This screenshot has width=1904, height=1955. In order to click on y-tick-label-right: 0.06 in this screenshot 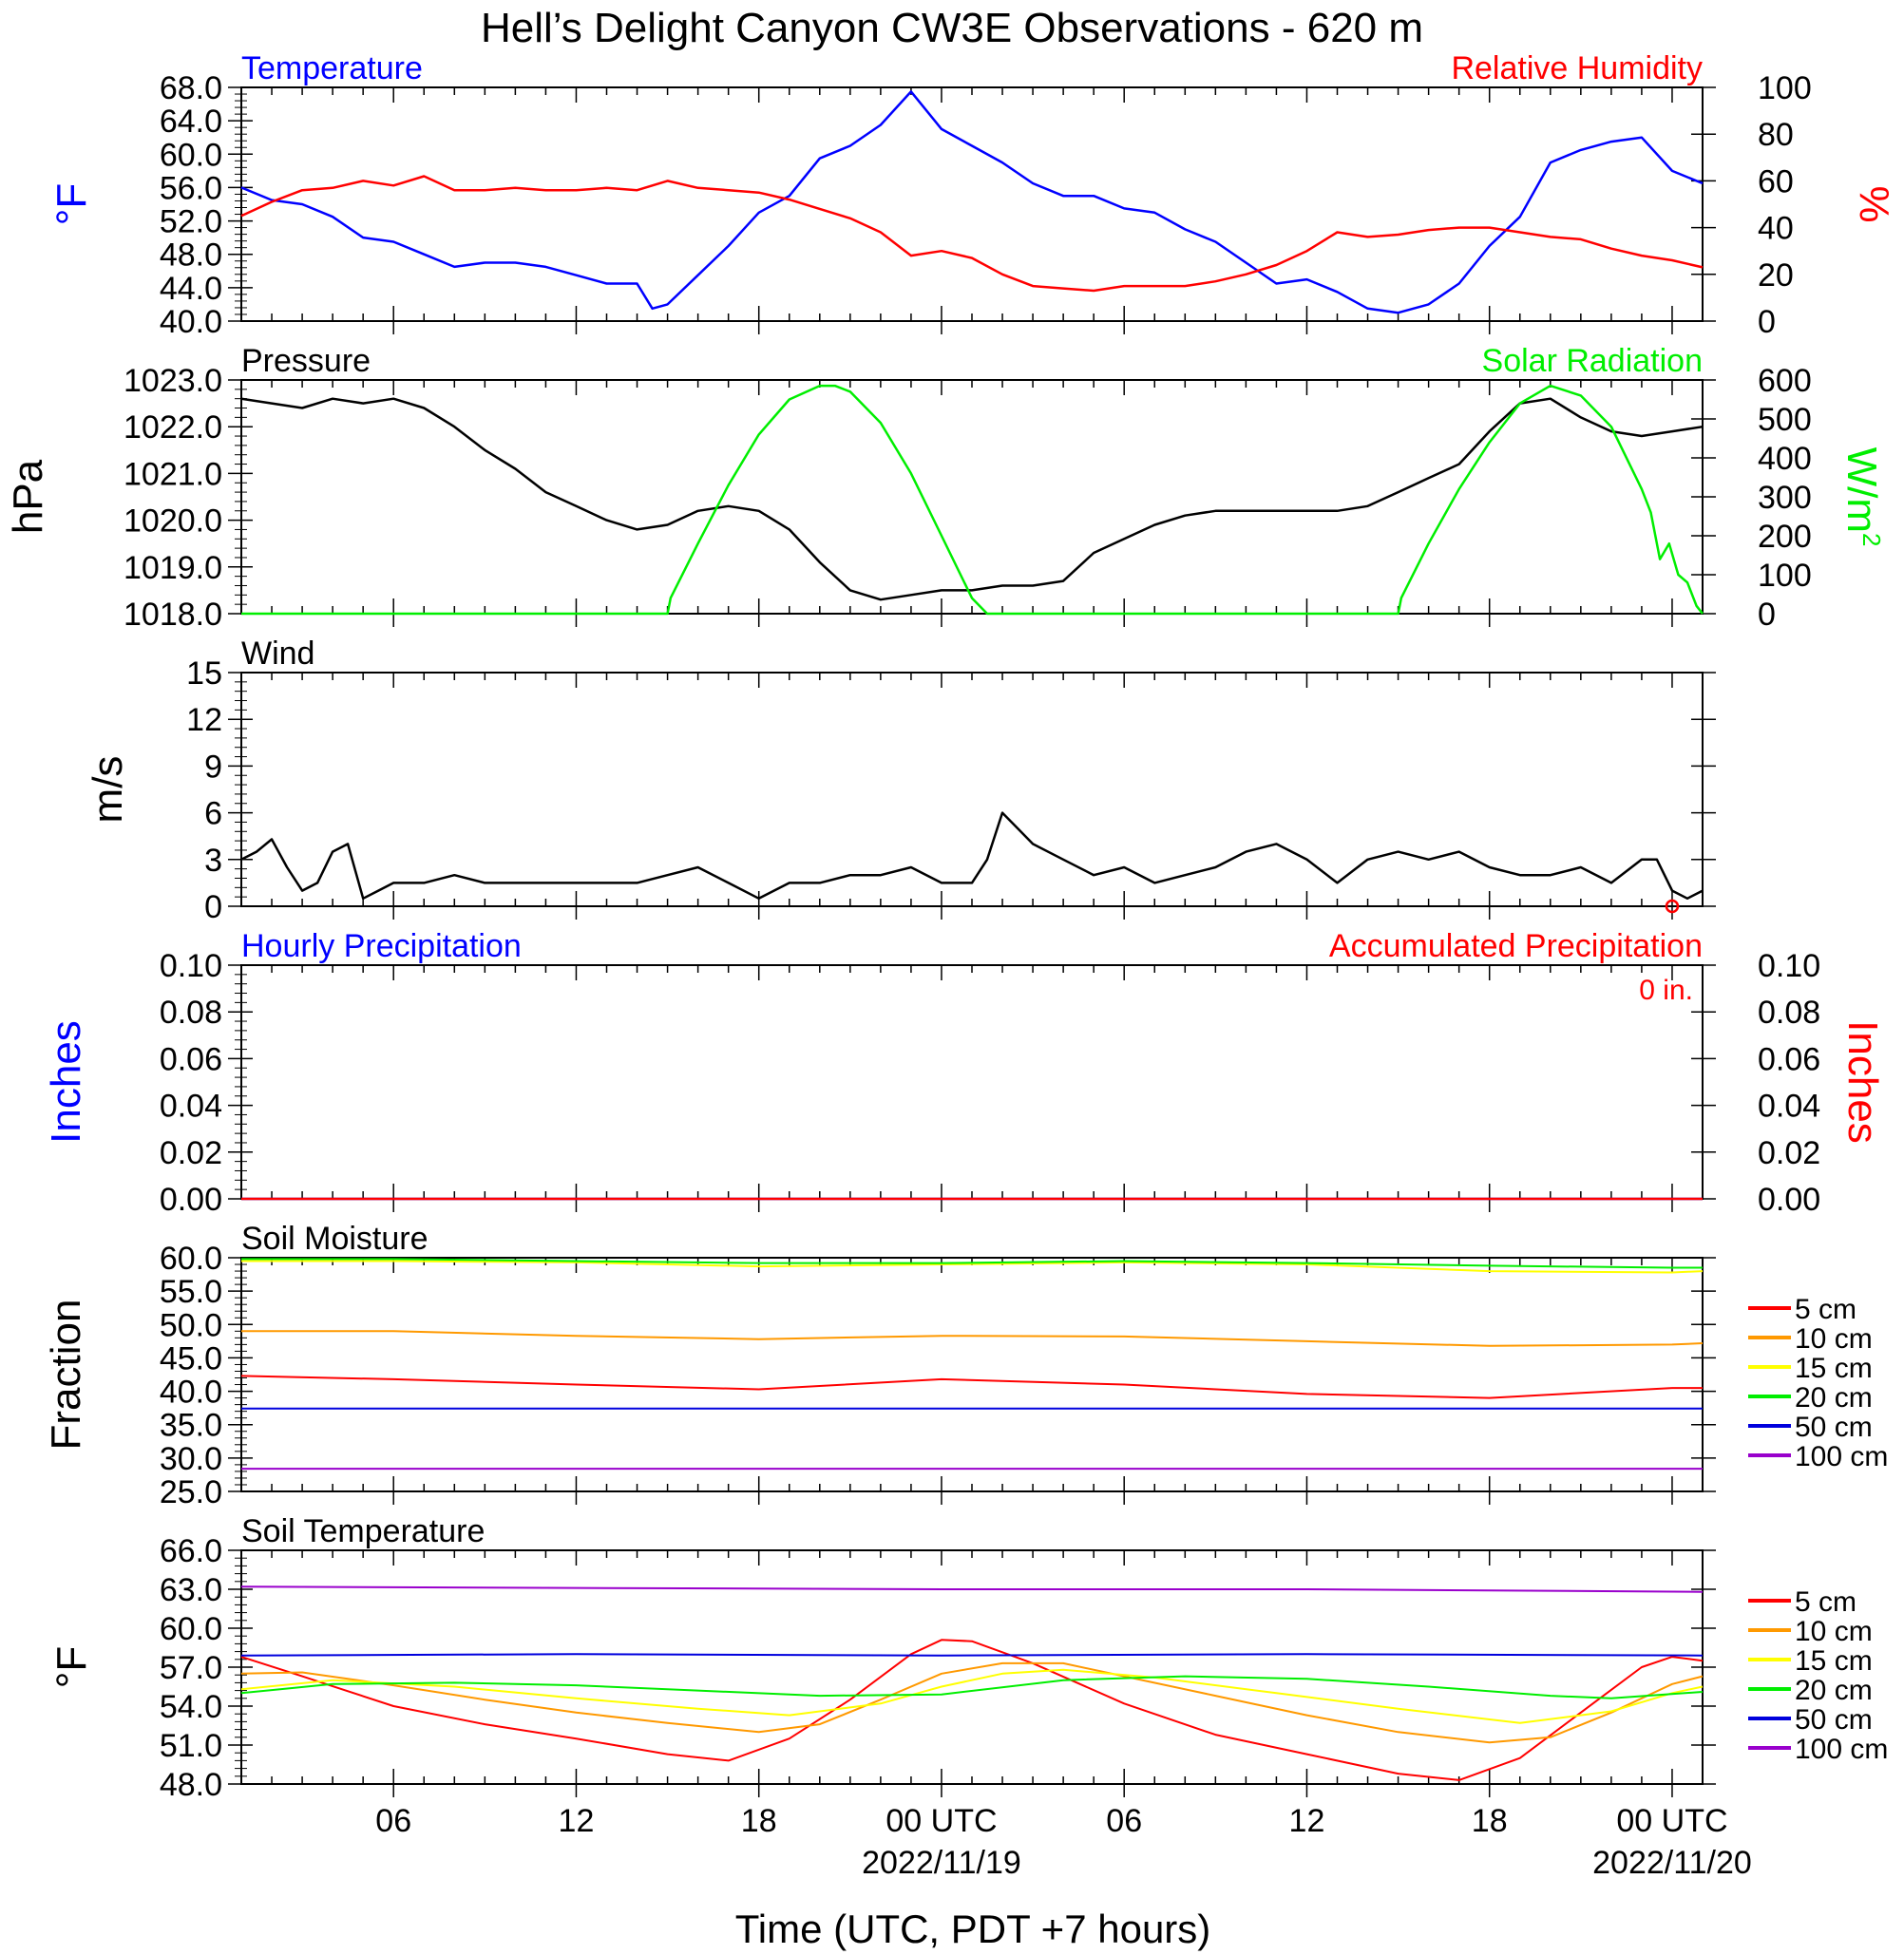, I will do `click(1789, 1059)`.